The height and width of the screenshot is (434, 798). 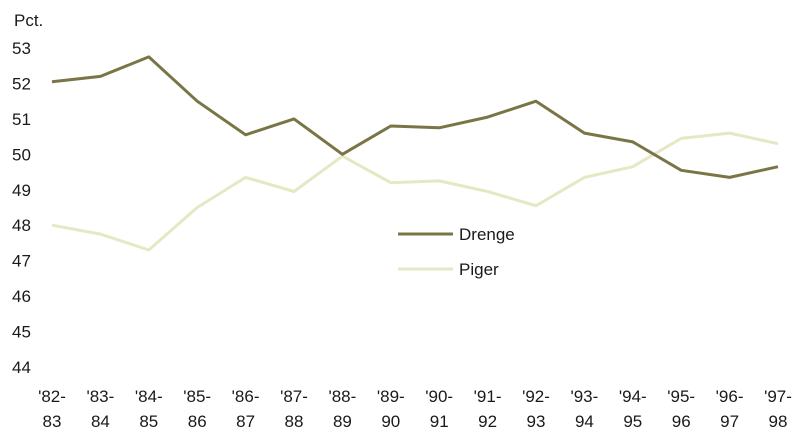 I want to click on x-tick-label-line1: '91-, so click(x=488, y=396).